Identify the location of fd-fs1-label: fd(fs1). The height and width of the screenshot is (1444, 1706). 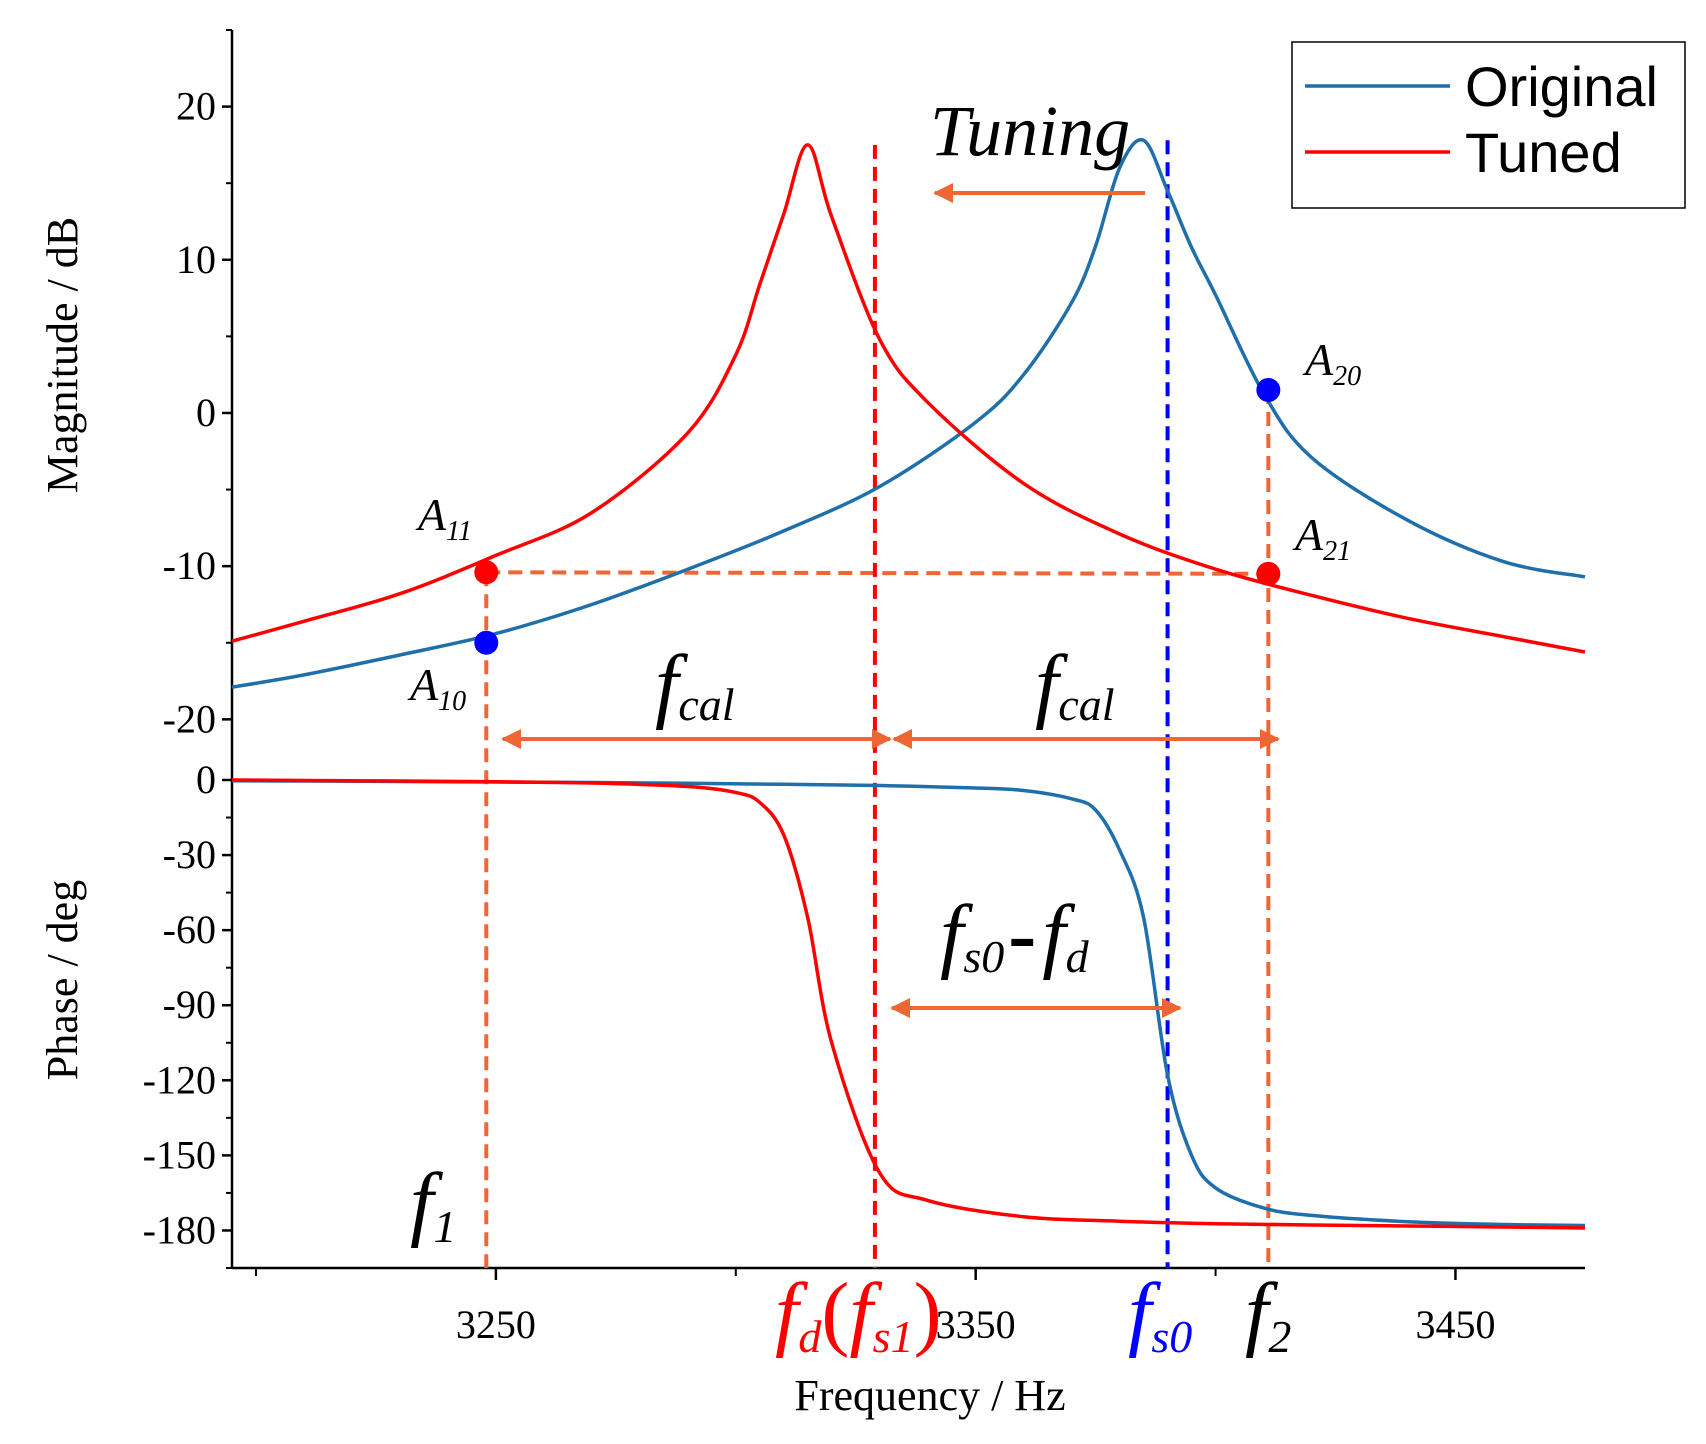
(858, 1314).